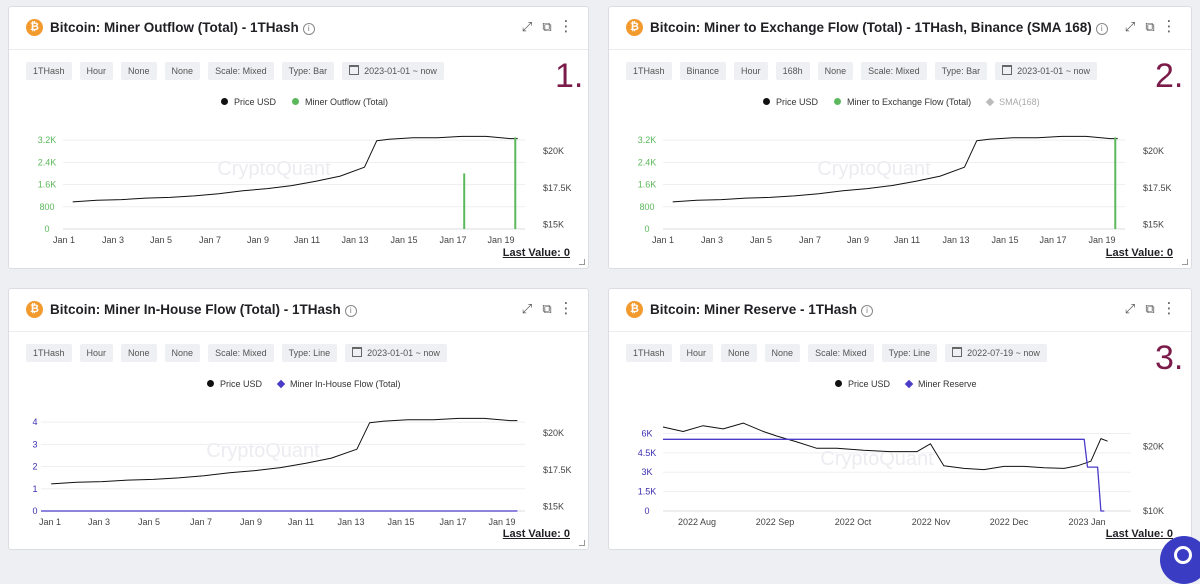 The image size is (1200, 584). What do you see at coordinates (634, 27) in the screenshot?
I see `bitcoin-icon: ₿` at bounding box center [634, 27].